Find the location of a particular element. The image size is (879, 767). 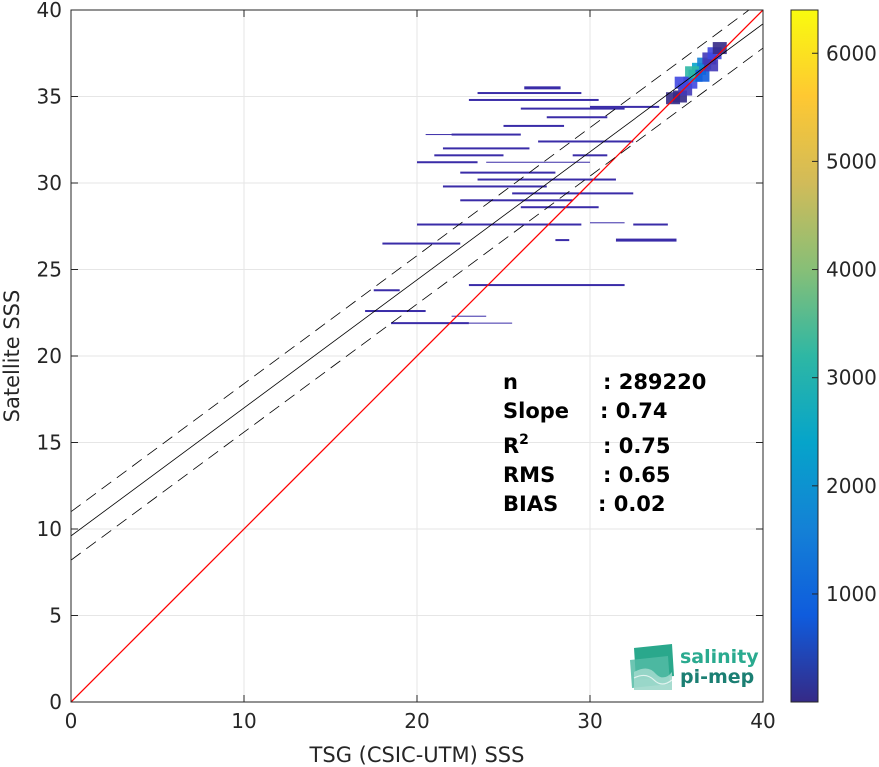

stat-value: : 0.75 is located at coordinates (637, 446).